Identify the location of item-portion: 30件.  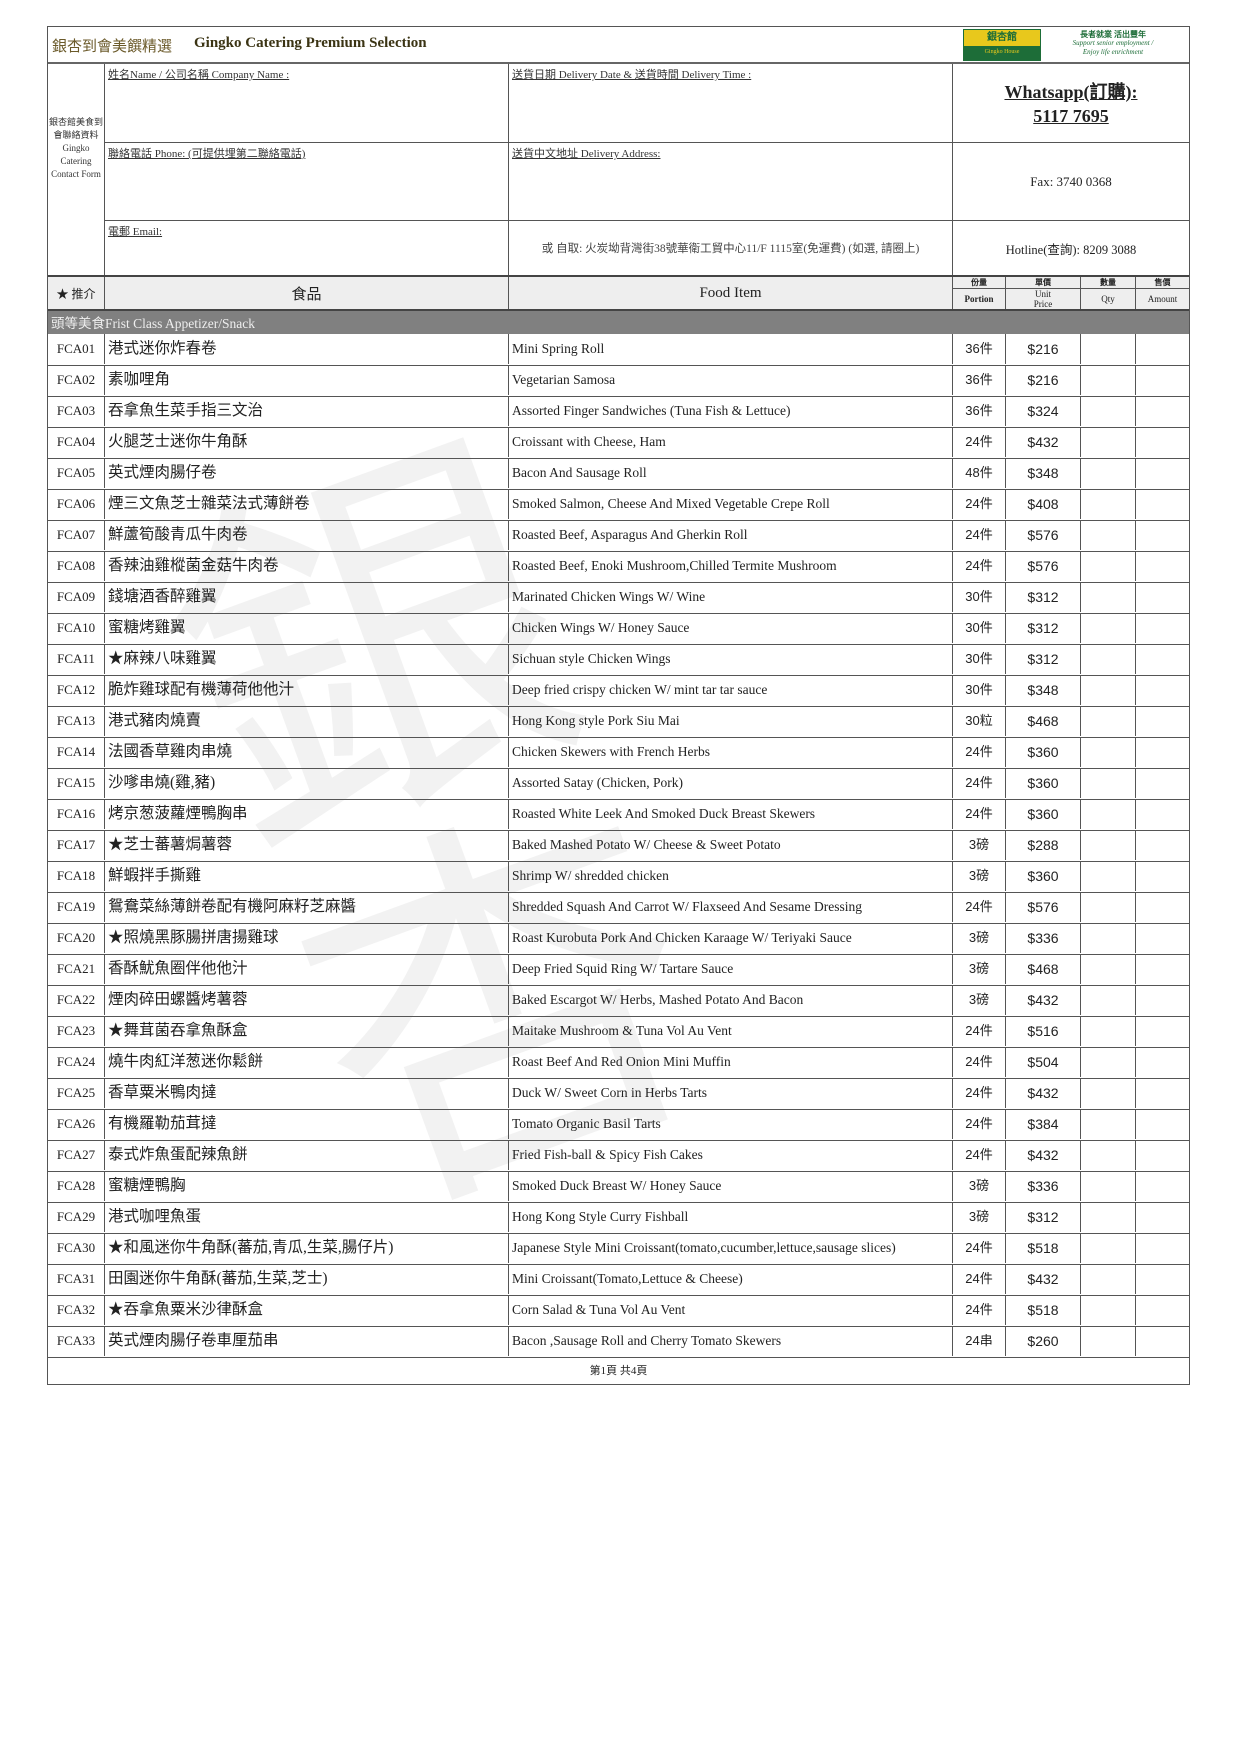
(979, 690).